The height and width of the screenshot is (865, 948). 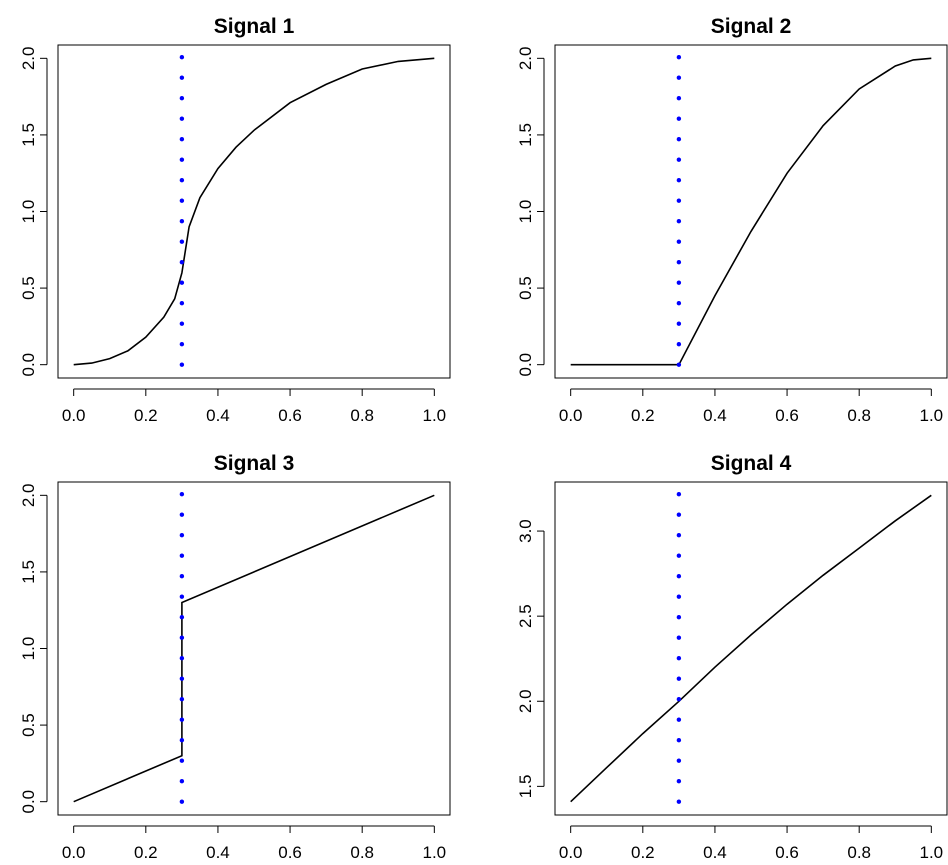 What do you see at coordinates (28, 802) in the screenshot?
I see `y-tick-label: 0.0` at bounding box center [28, 802].